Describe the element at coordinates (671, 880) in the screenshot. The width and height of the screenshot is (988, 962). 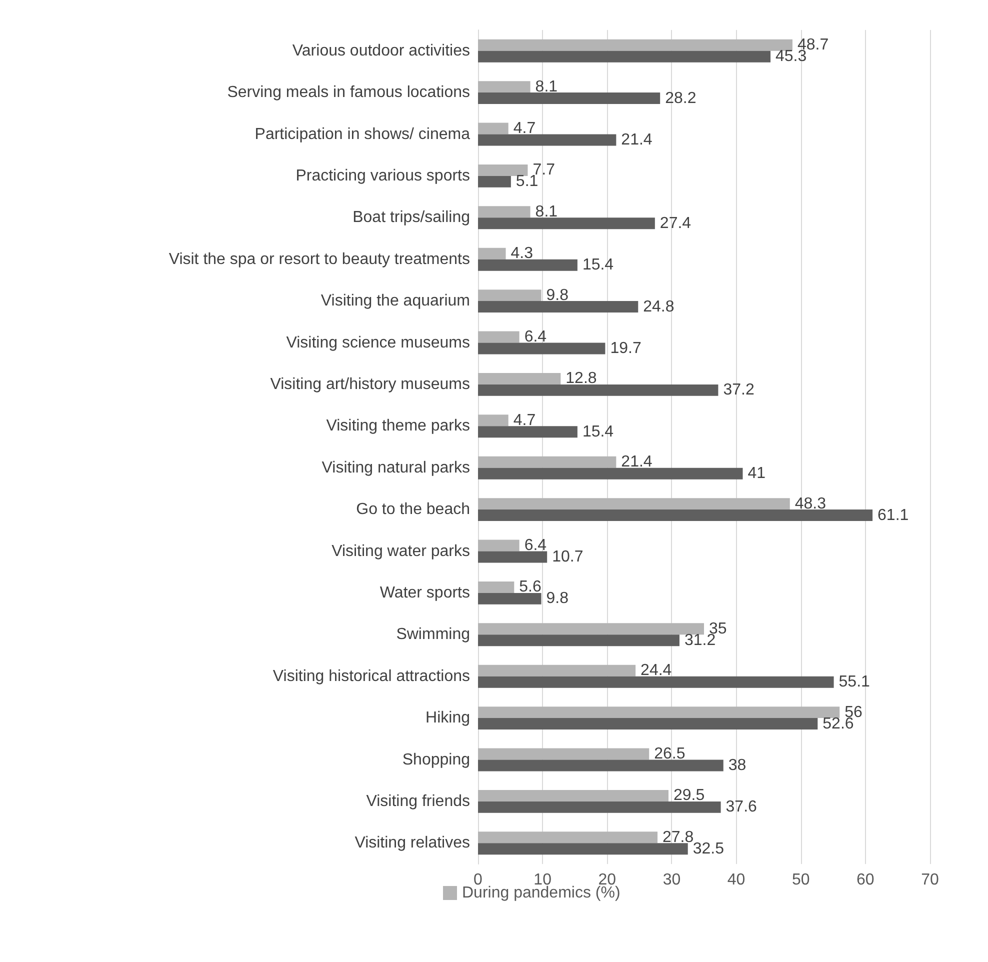
I see `x-tick-label: 30` at that location.